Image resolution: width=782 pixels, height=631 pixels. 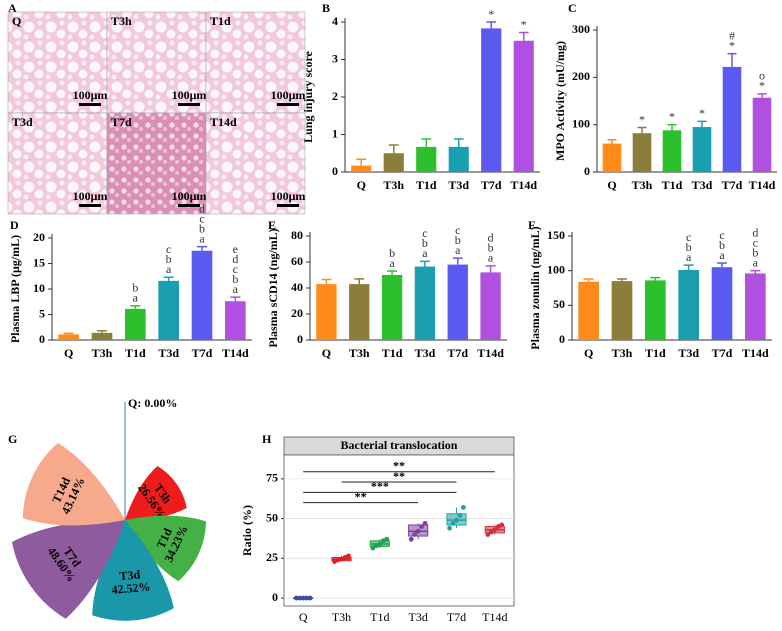 What do you see at coordinates (14, 225) in the screenshot?
I see `panel-label: D` at bounding box center [14, 225].